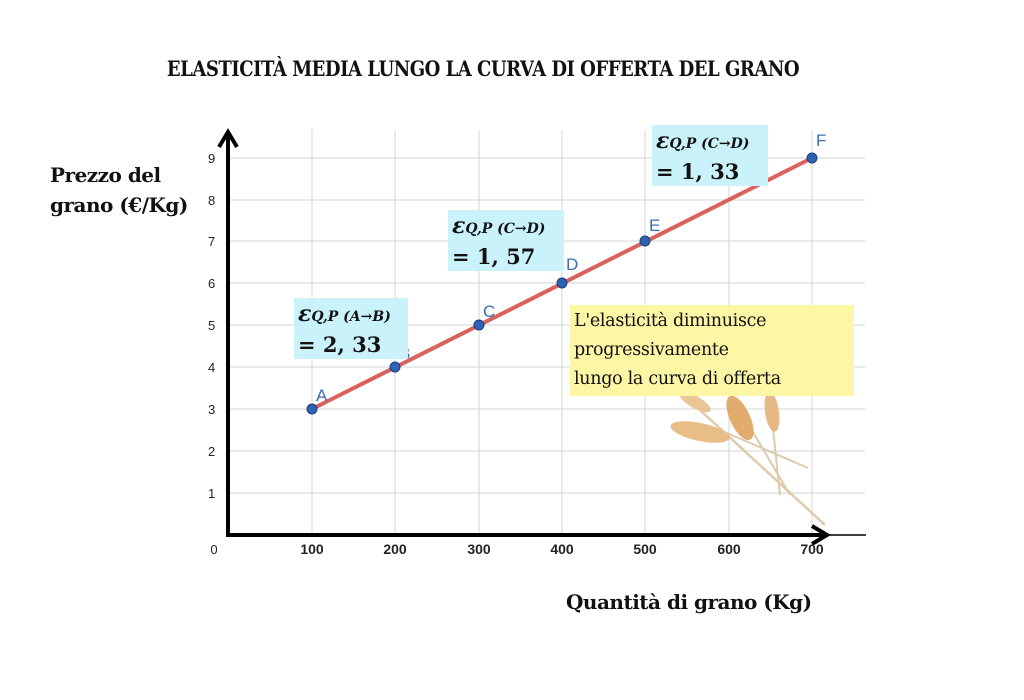  What do you see at coordinates (312, 409) in the screenshot?
I see `point-a` at bounding box center [312, 409].